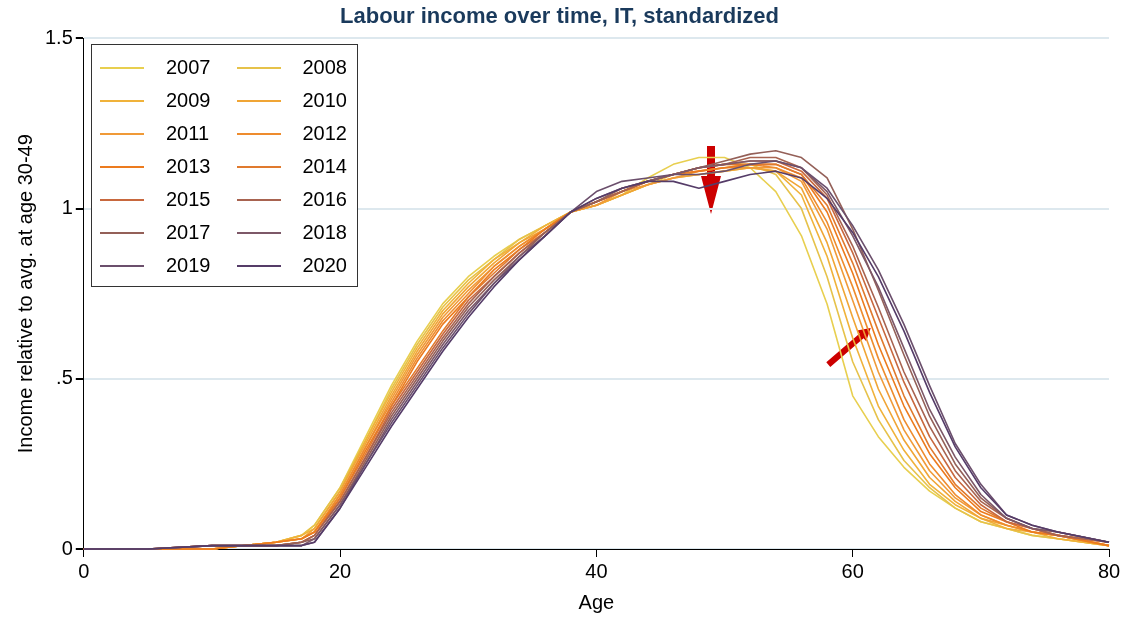 The height and width of the screenshot is (623, 1147). I want to click on x-tick-label: 0, so click(84, 570).